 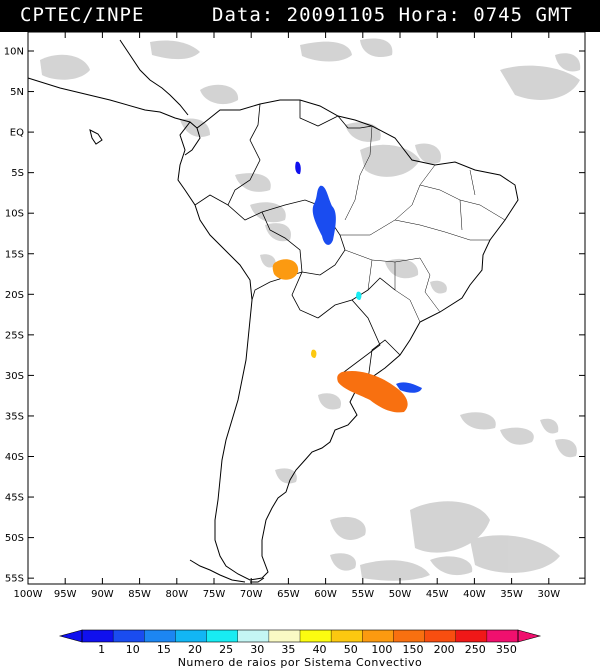 I want to click on date-label: Data:, so click(x=243, y=15).